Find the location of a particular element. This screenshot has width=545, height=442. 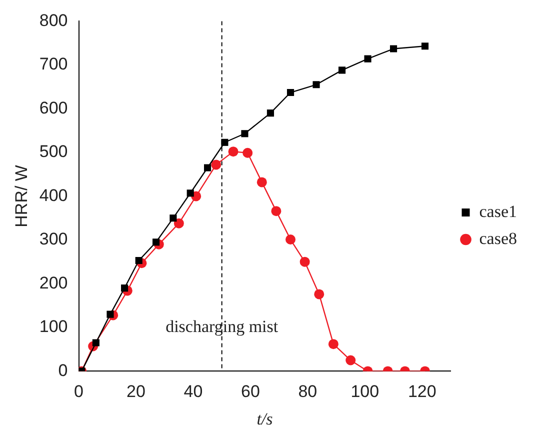

x-tick-label: 0 is located at coordinates (79, 392).